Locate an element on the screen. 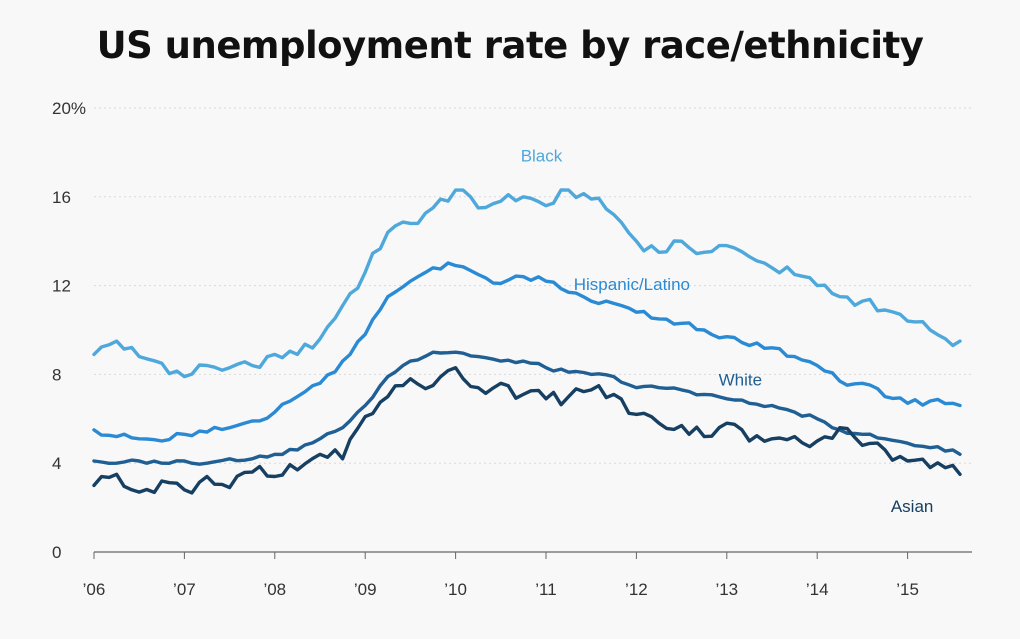 Image resolution: width=1020 pixels, height=639 pixels. x-tick-label: ’10 is located at coordinates (455, 589).